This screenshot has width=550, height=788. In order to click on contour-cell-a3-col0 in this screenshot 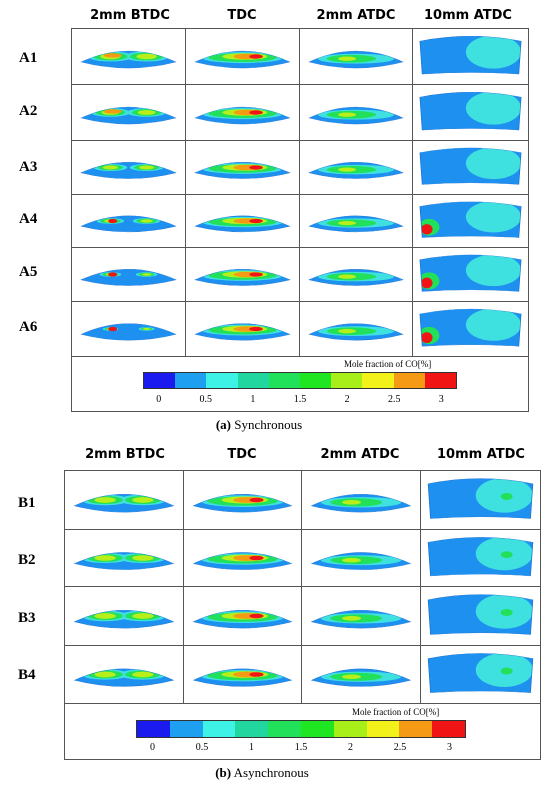, I will do `click(129, 168)`.